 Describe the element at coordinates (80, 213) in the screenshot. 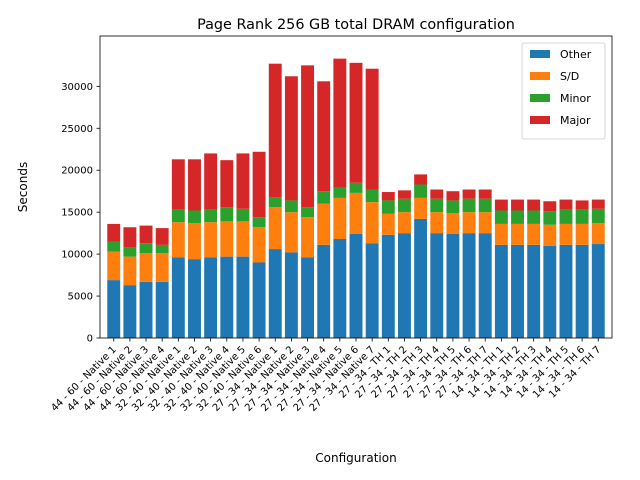

I see `y-axis: 0 5000 10000 15000 20000 25000 30000` at that location.